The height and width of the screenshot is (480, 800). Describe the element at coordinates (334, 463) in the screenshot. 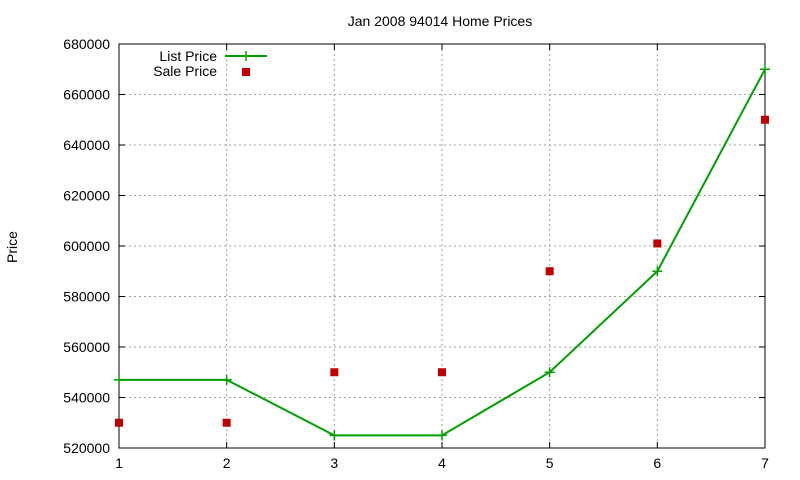

I see `x-tick-label: 3` at that location.